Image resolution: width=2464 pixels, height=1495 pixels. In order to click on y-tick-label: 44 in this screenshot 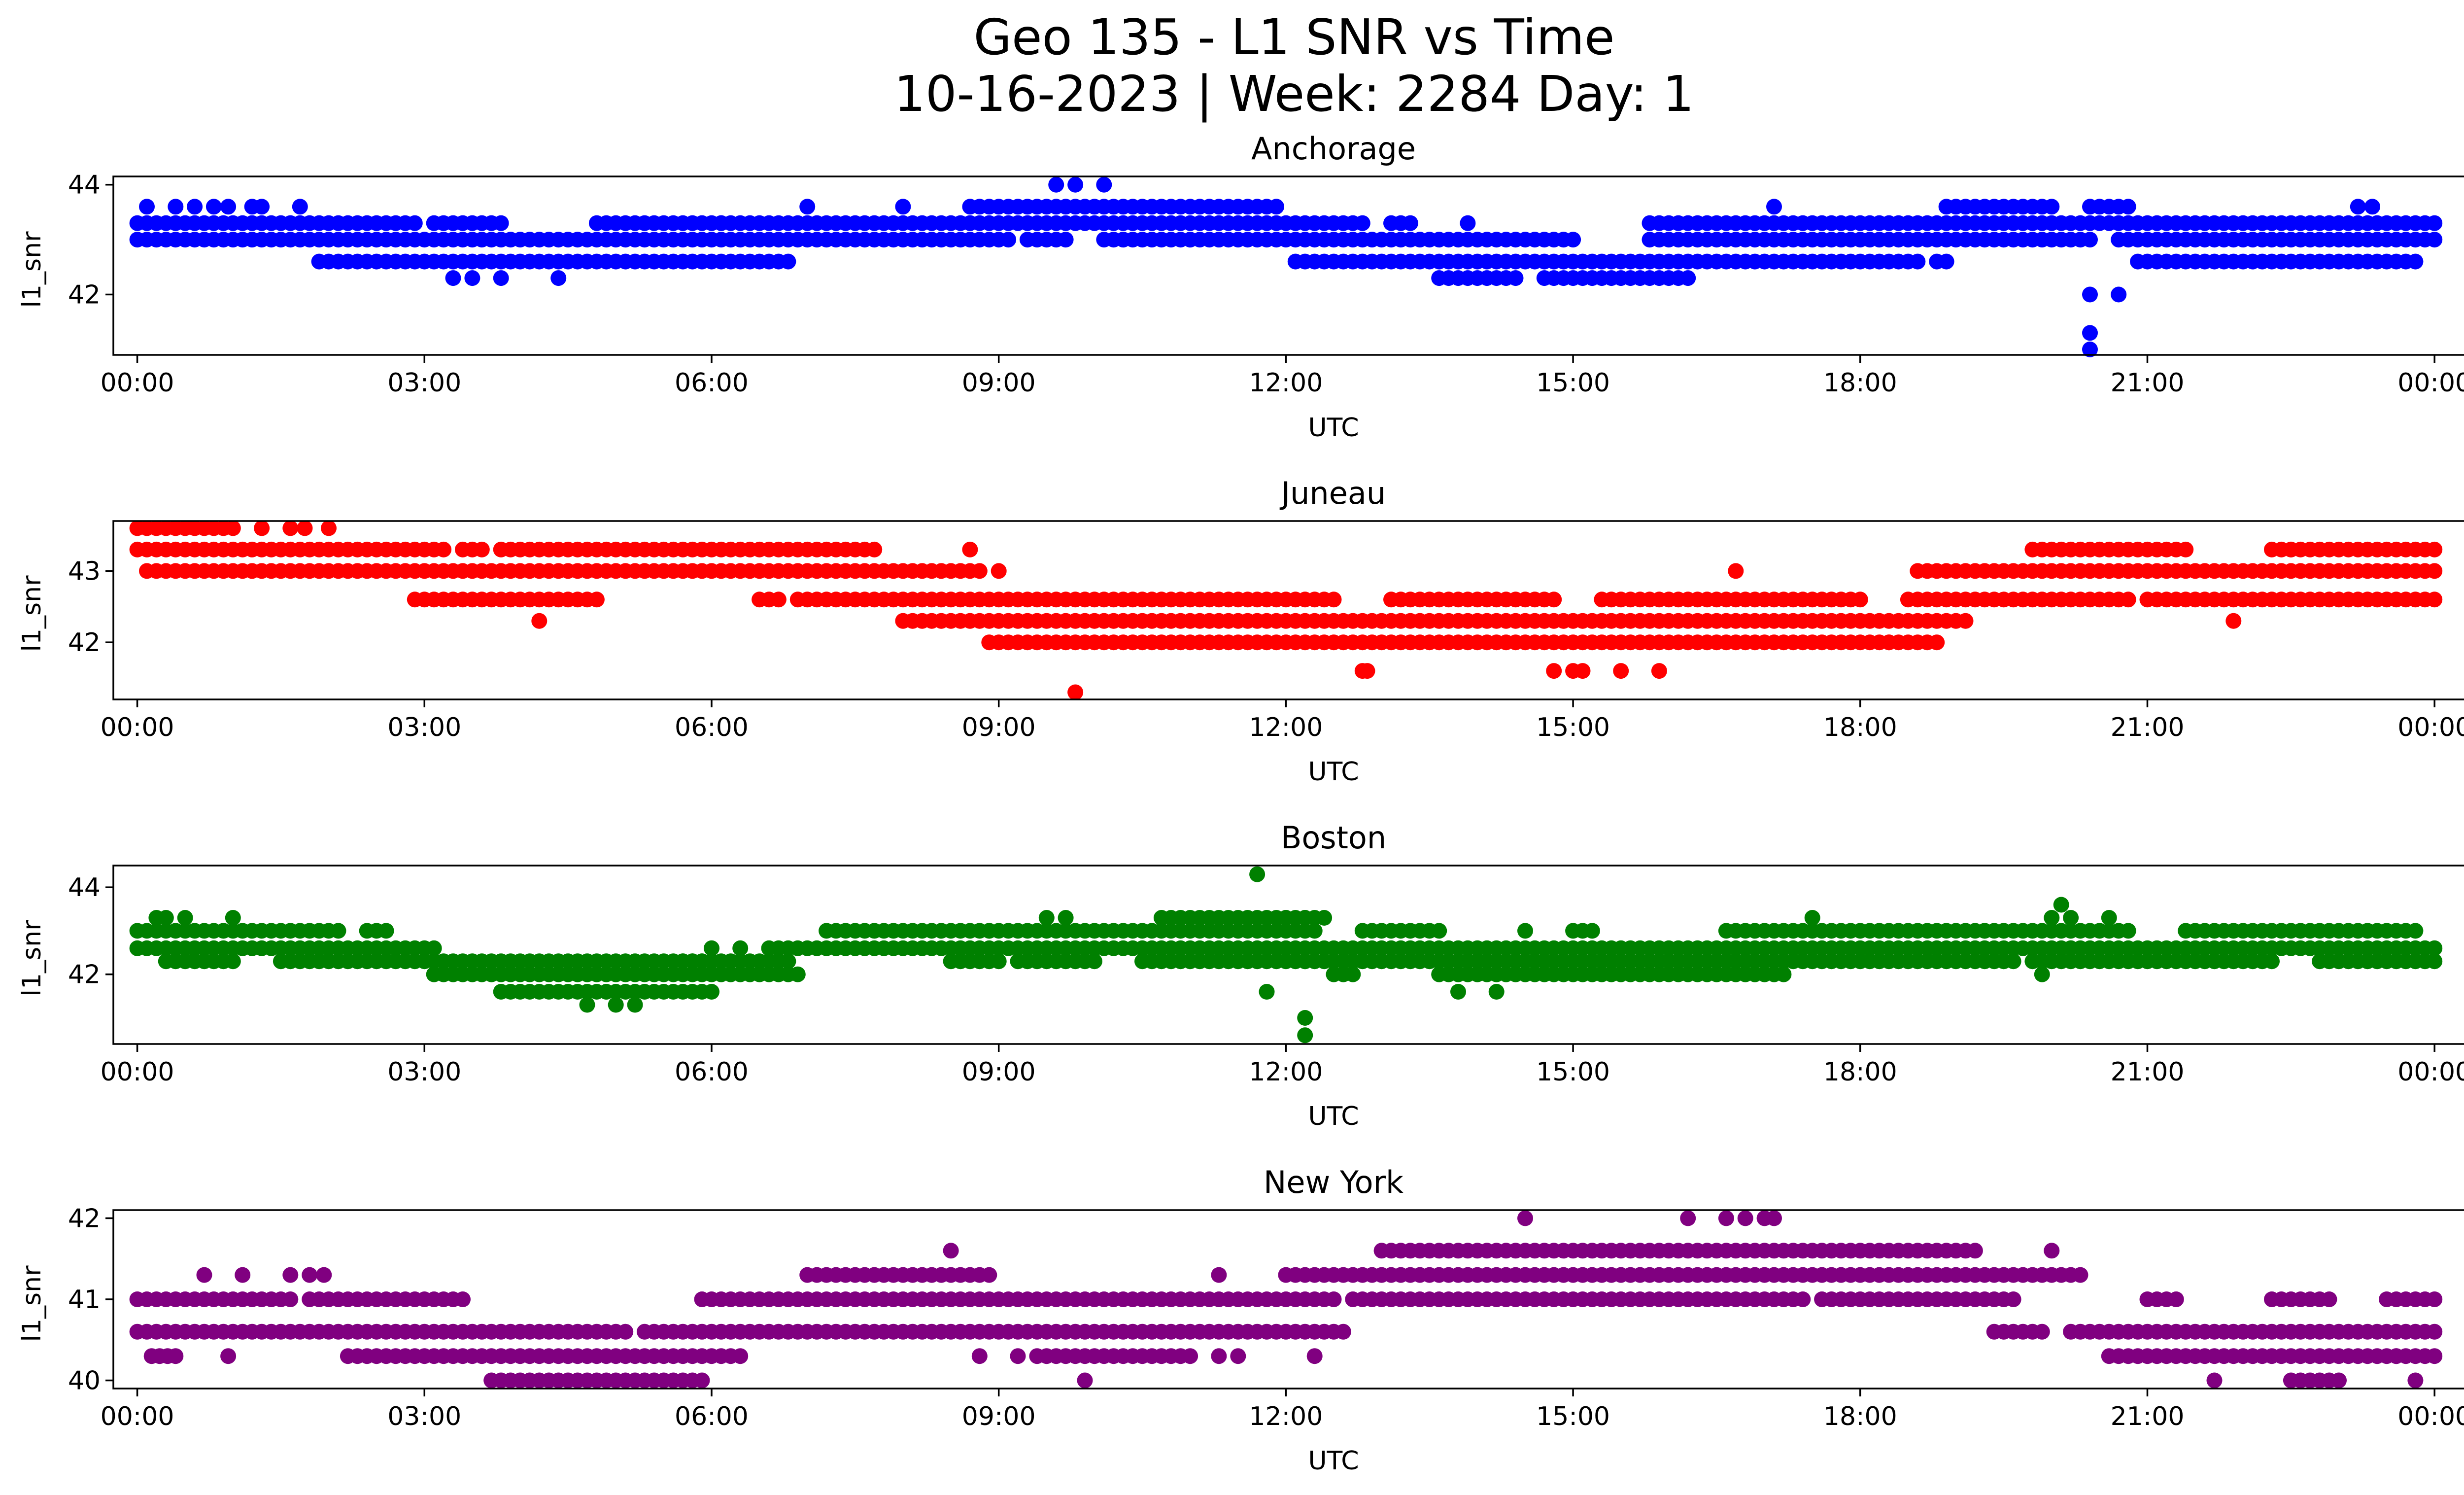, I will do `click(84, 185)`.